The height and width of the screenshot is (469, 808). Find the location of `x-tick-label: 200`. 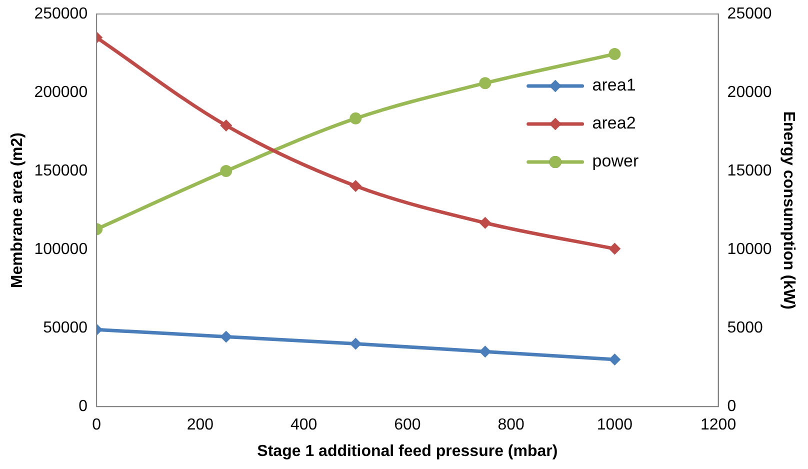

x-tick-label: 200 is located at coordinates (200, 425).